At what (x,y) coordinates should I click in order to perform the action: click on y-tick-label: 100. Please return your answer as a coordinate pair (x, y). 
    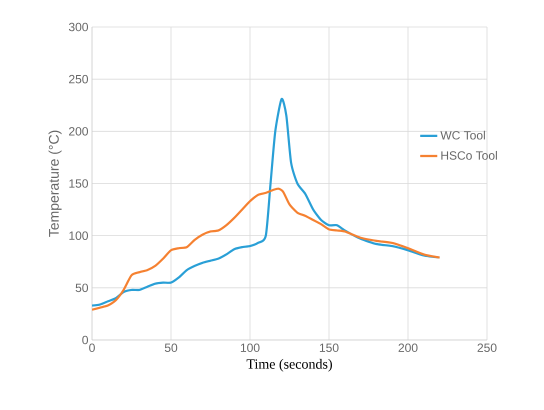
    Looking at the image, I should click on (78, 235).